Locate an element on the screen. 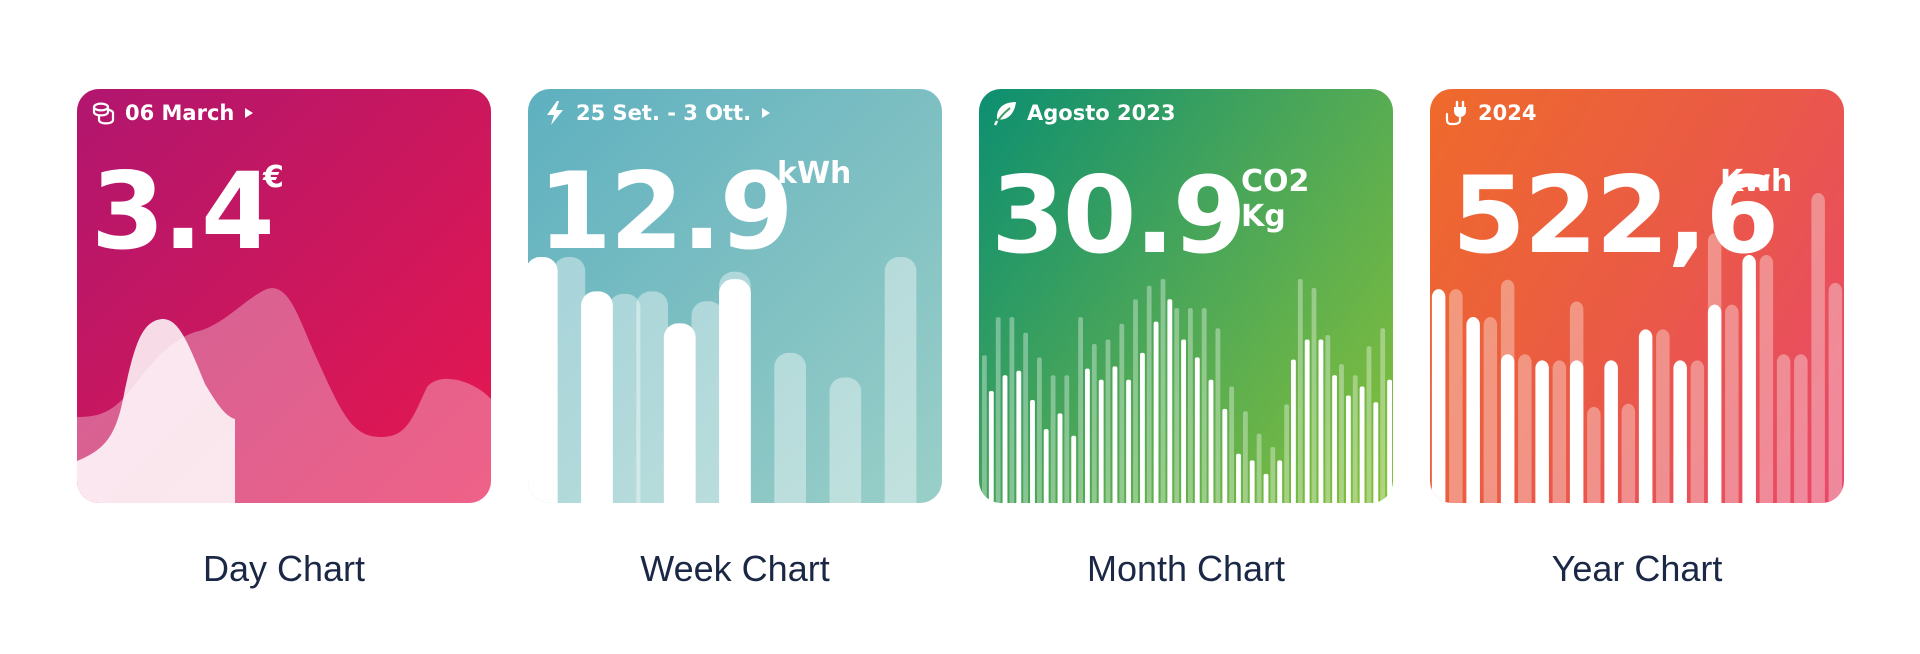 The width and height of the screenshot is (1920, 654). week-chart-date-range: 25 Set. - 3 Ott. is located at coordinates (664, 113).